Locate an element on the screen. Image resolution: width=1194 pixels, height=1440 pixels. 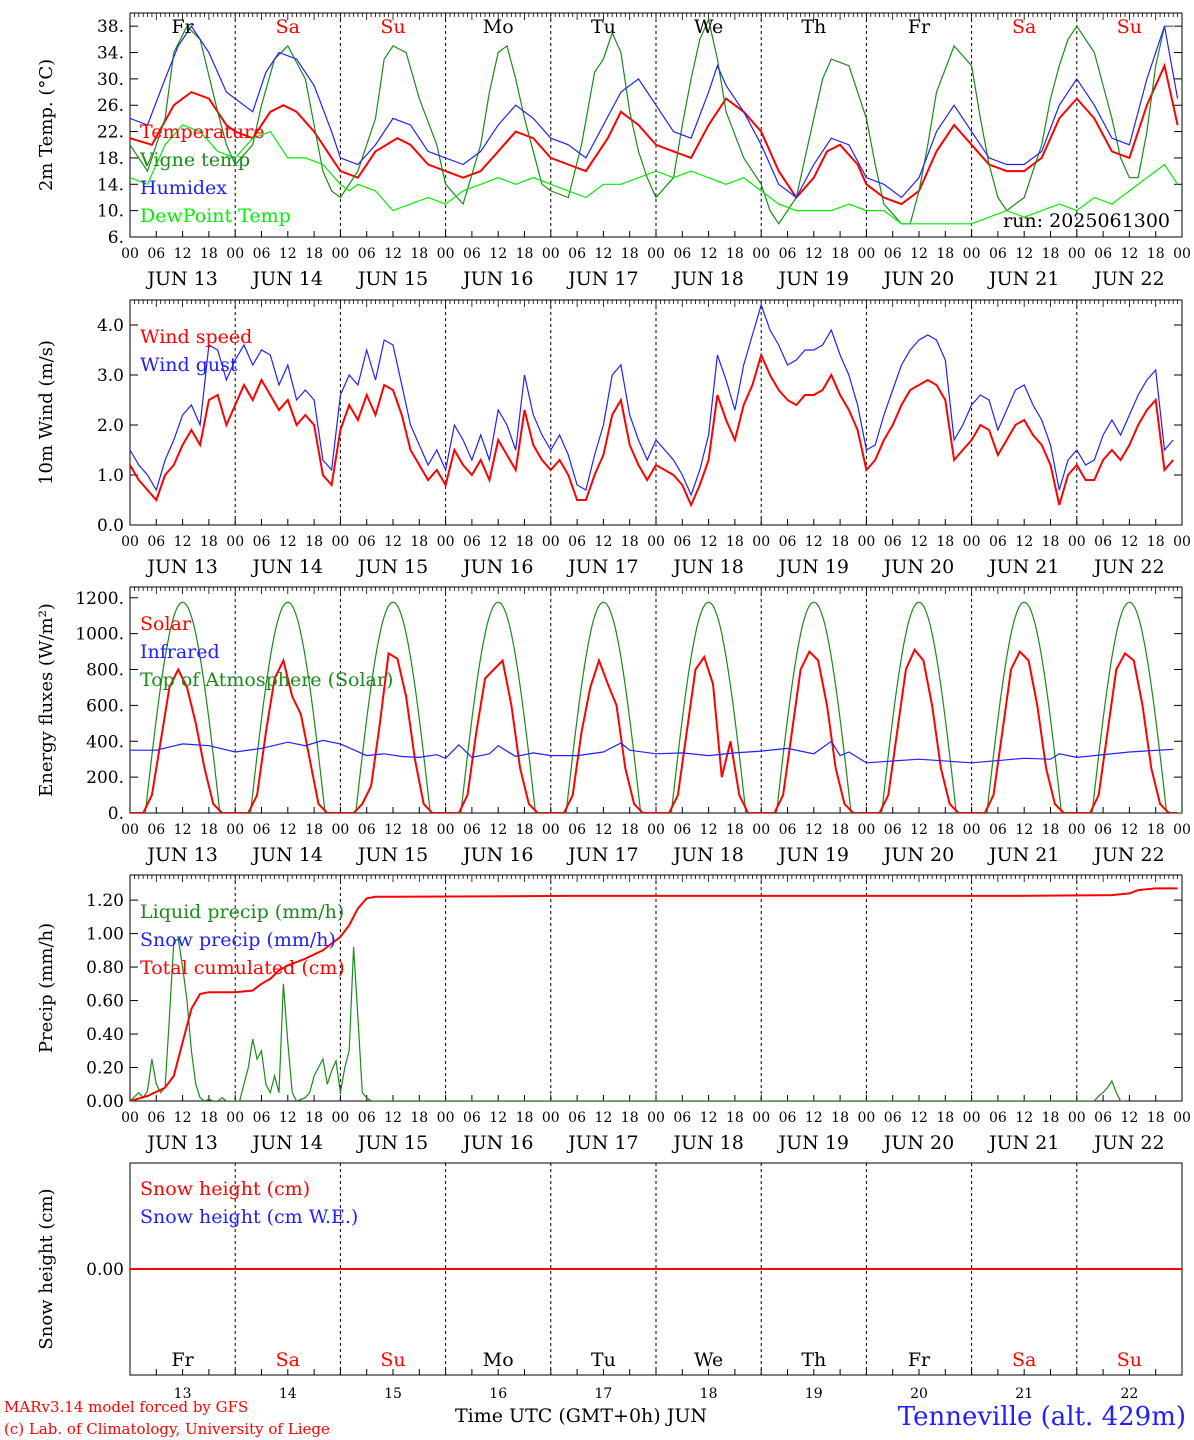
day-number: 19 is located at coordinates (814, 1394).